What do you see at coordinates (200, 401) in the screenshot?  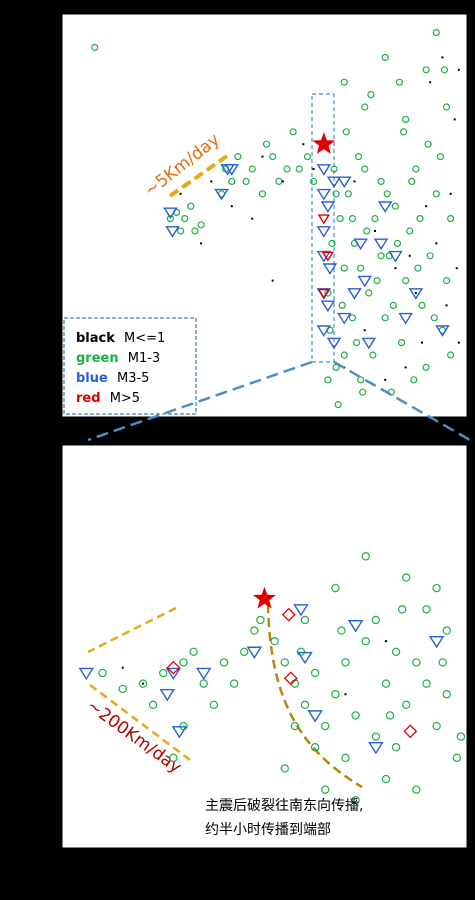 I see `zoom-connector-left` at bounding box center [200, 401].